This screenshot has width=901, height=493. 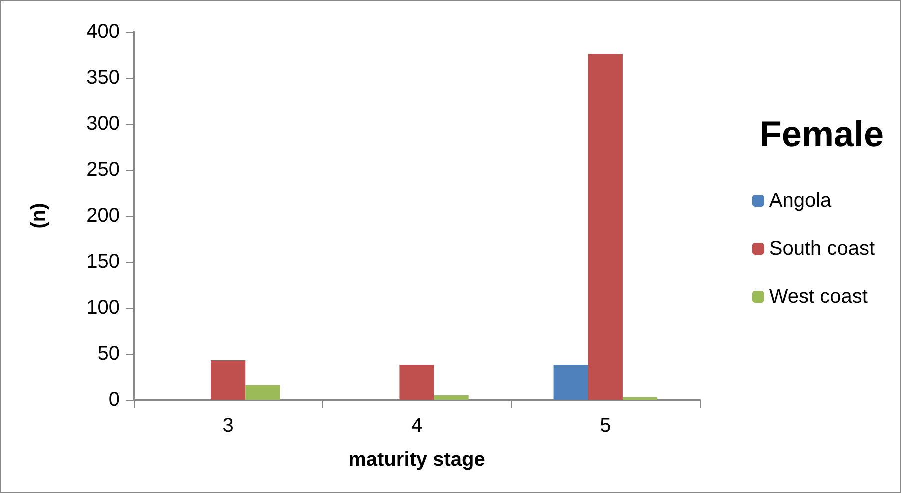 I want to click on y-tick-label: 0, so click(x=114, y=400).